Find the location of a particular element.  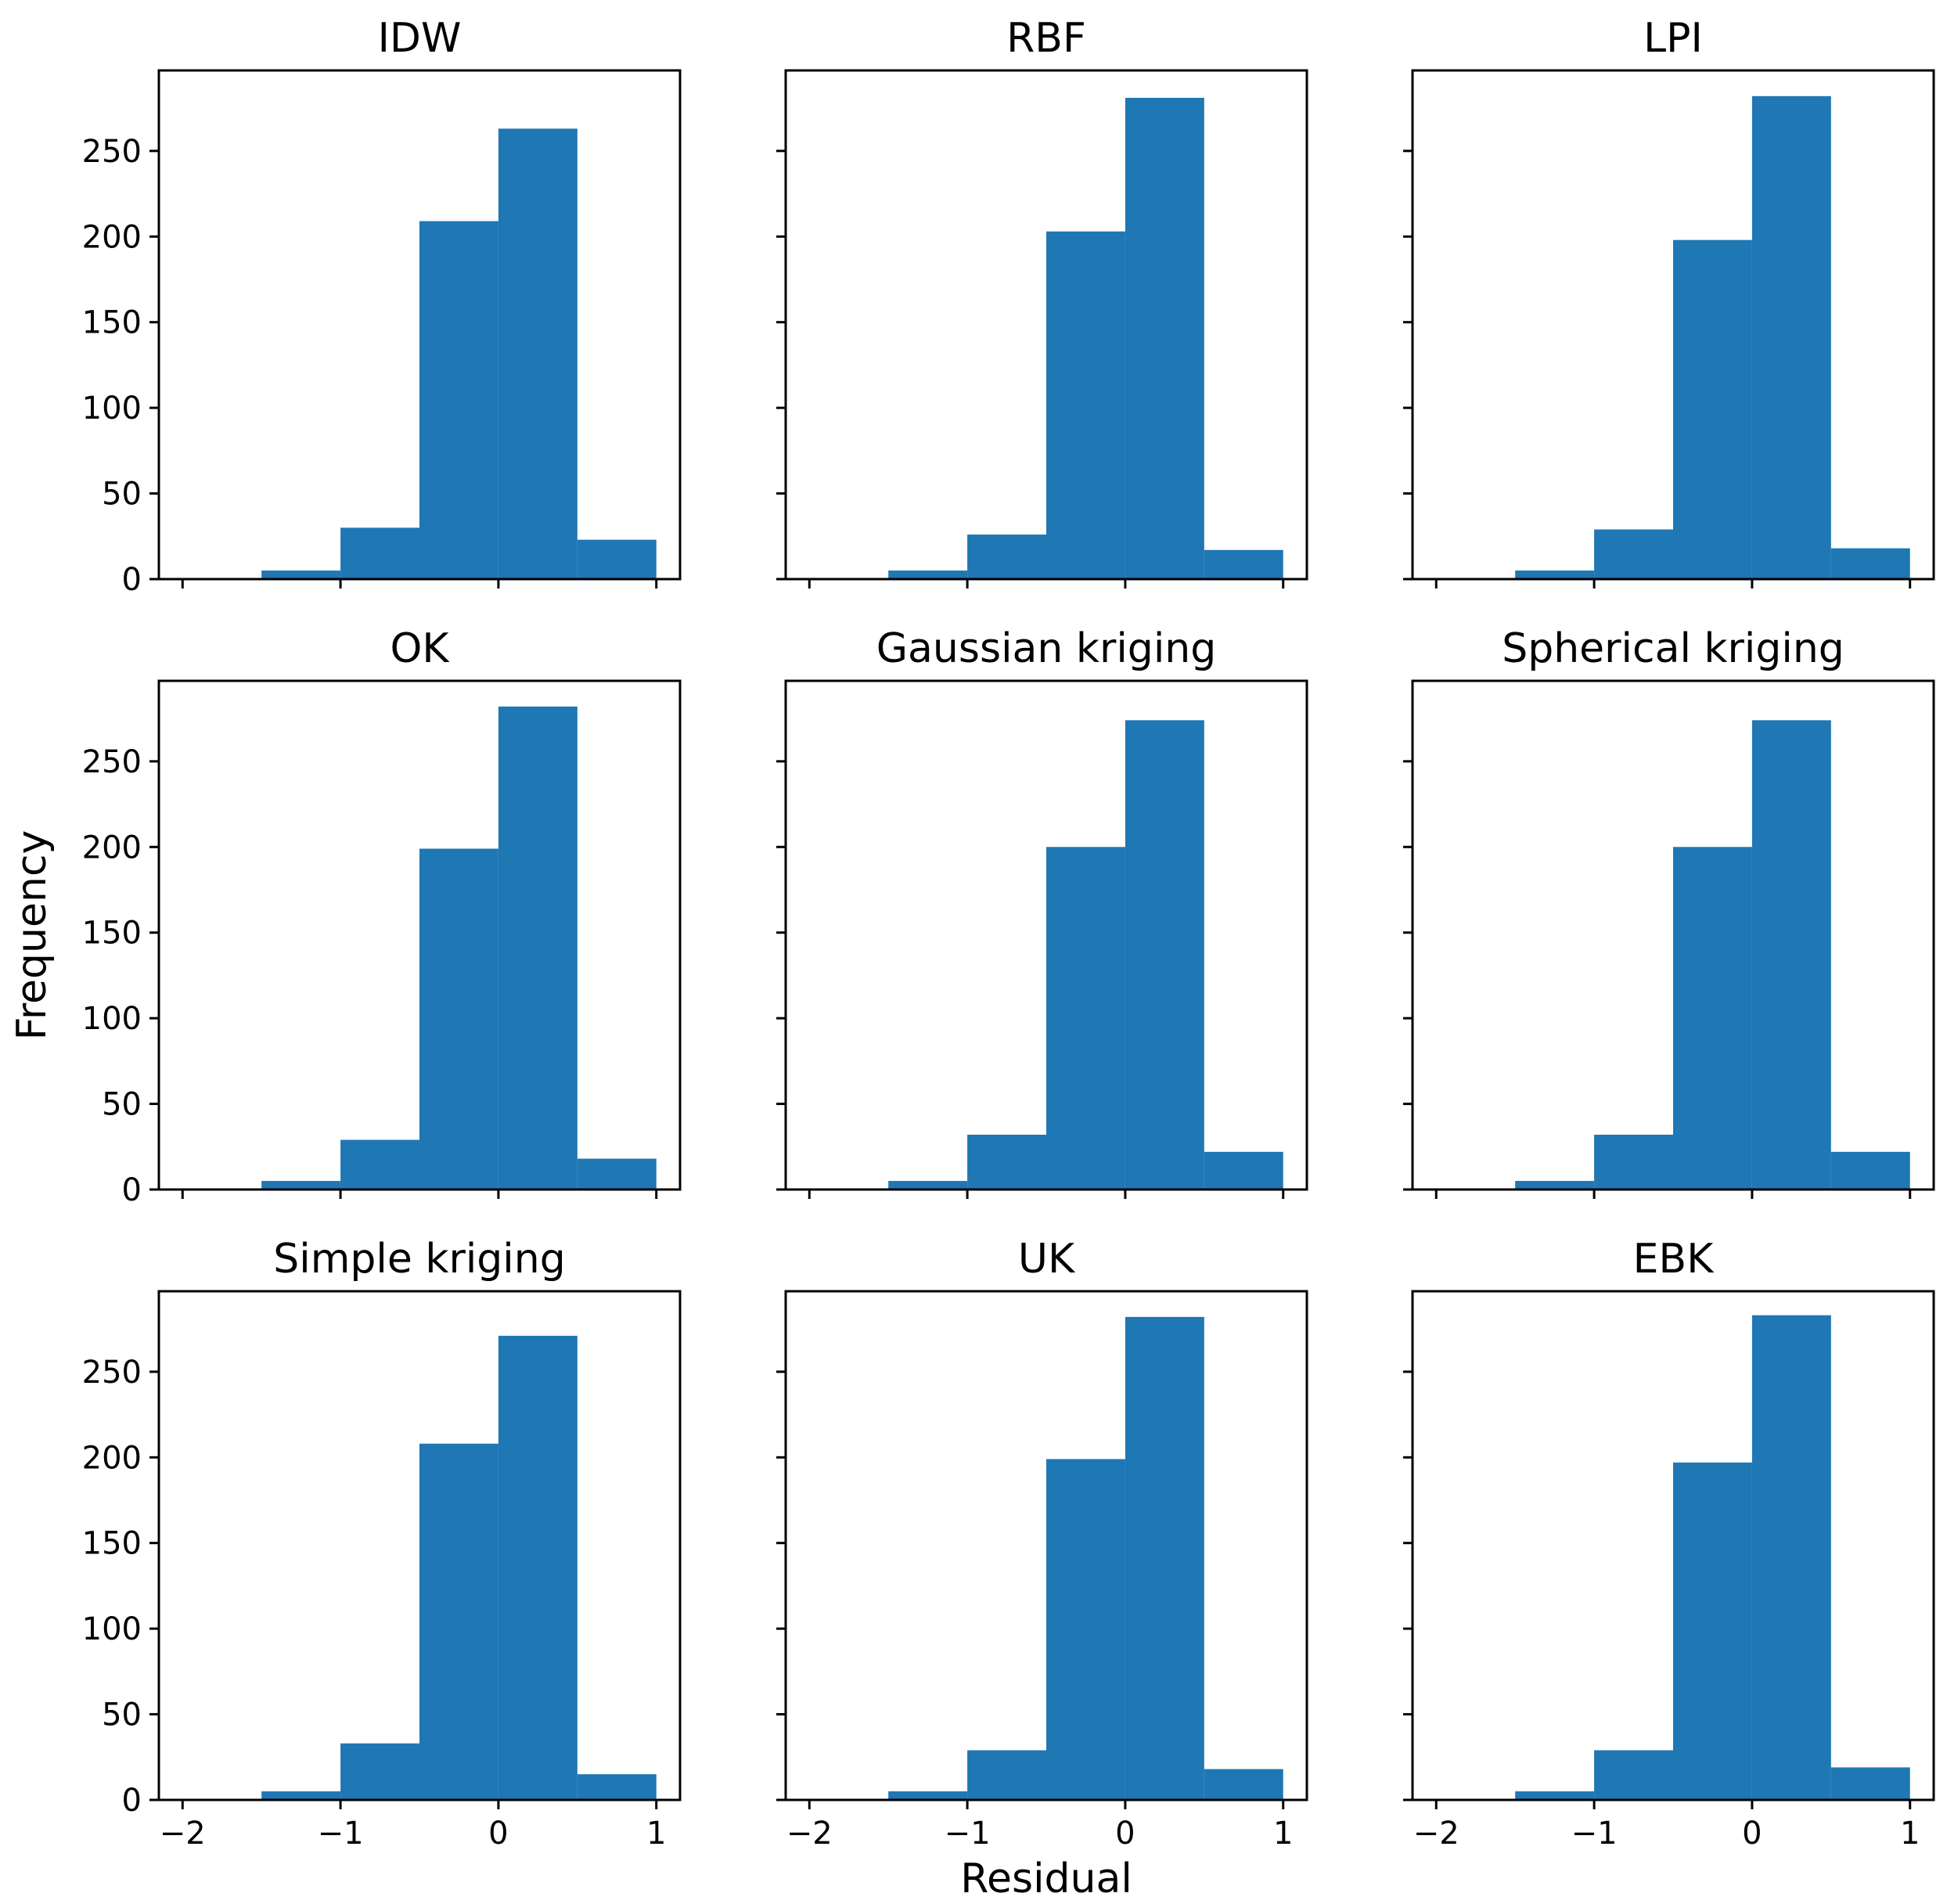

histogram-panel: RBF is located at coordinates (1042, 301).